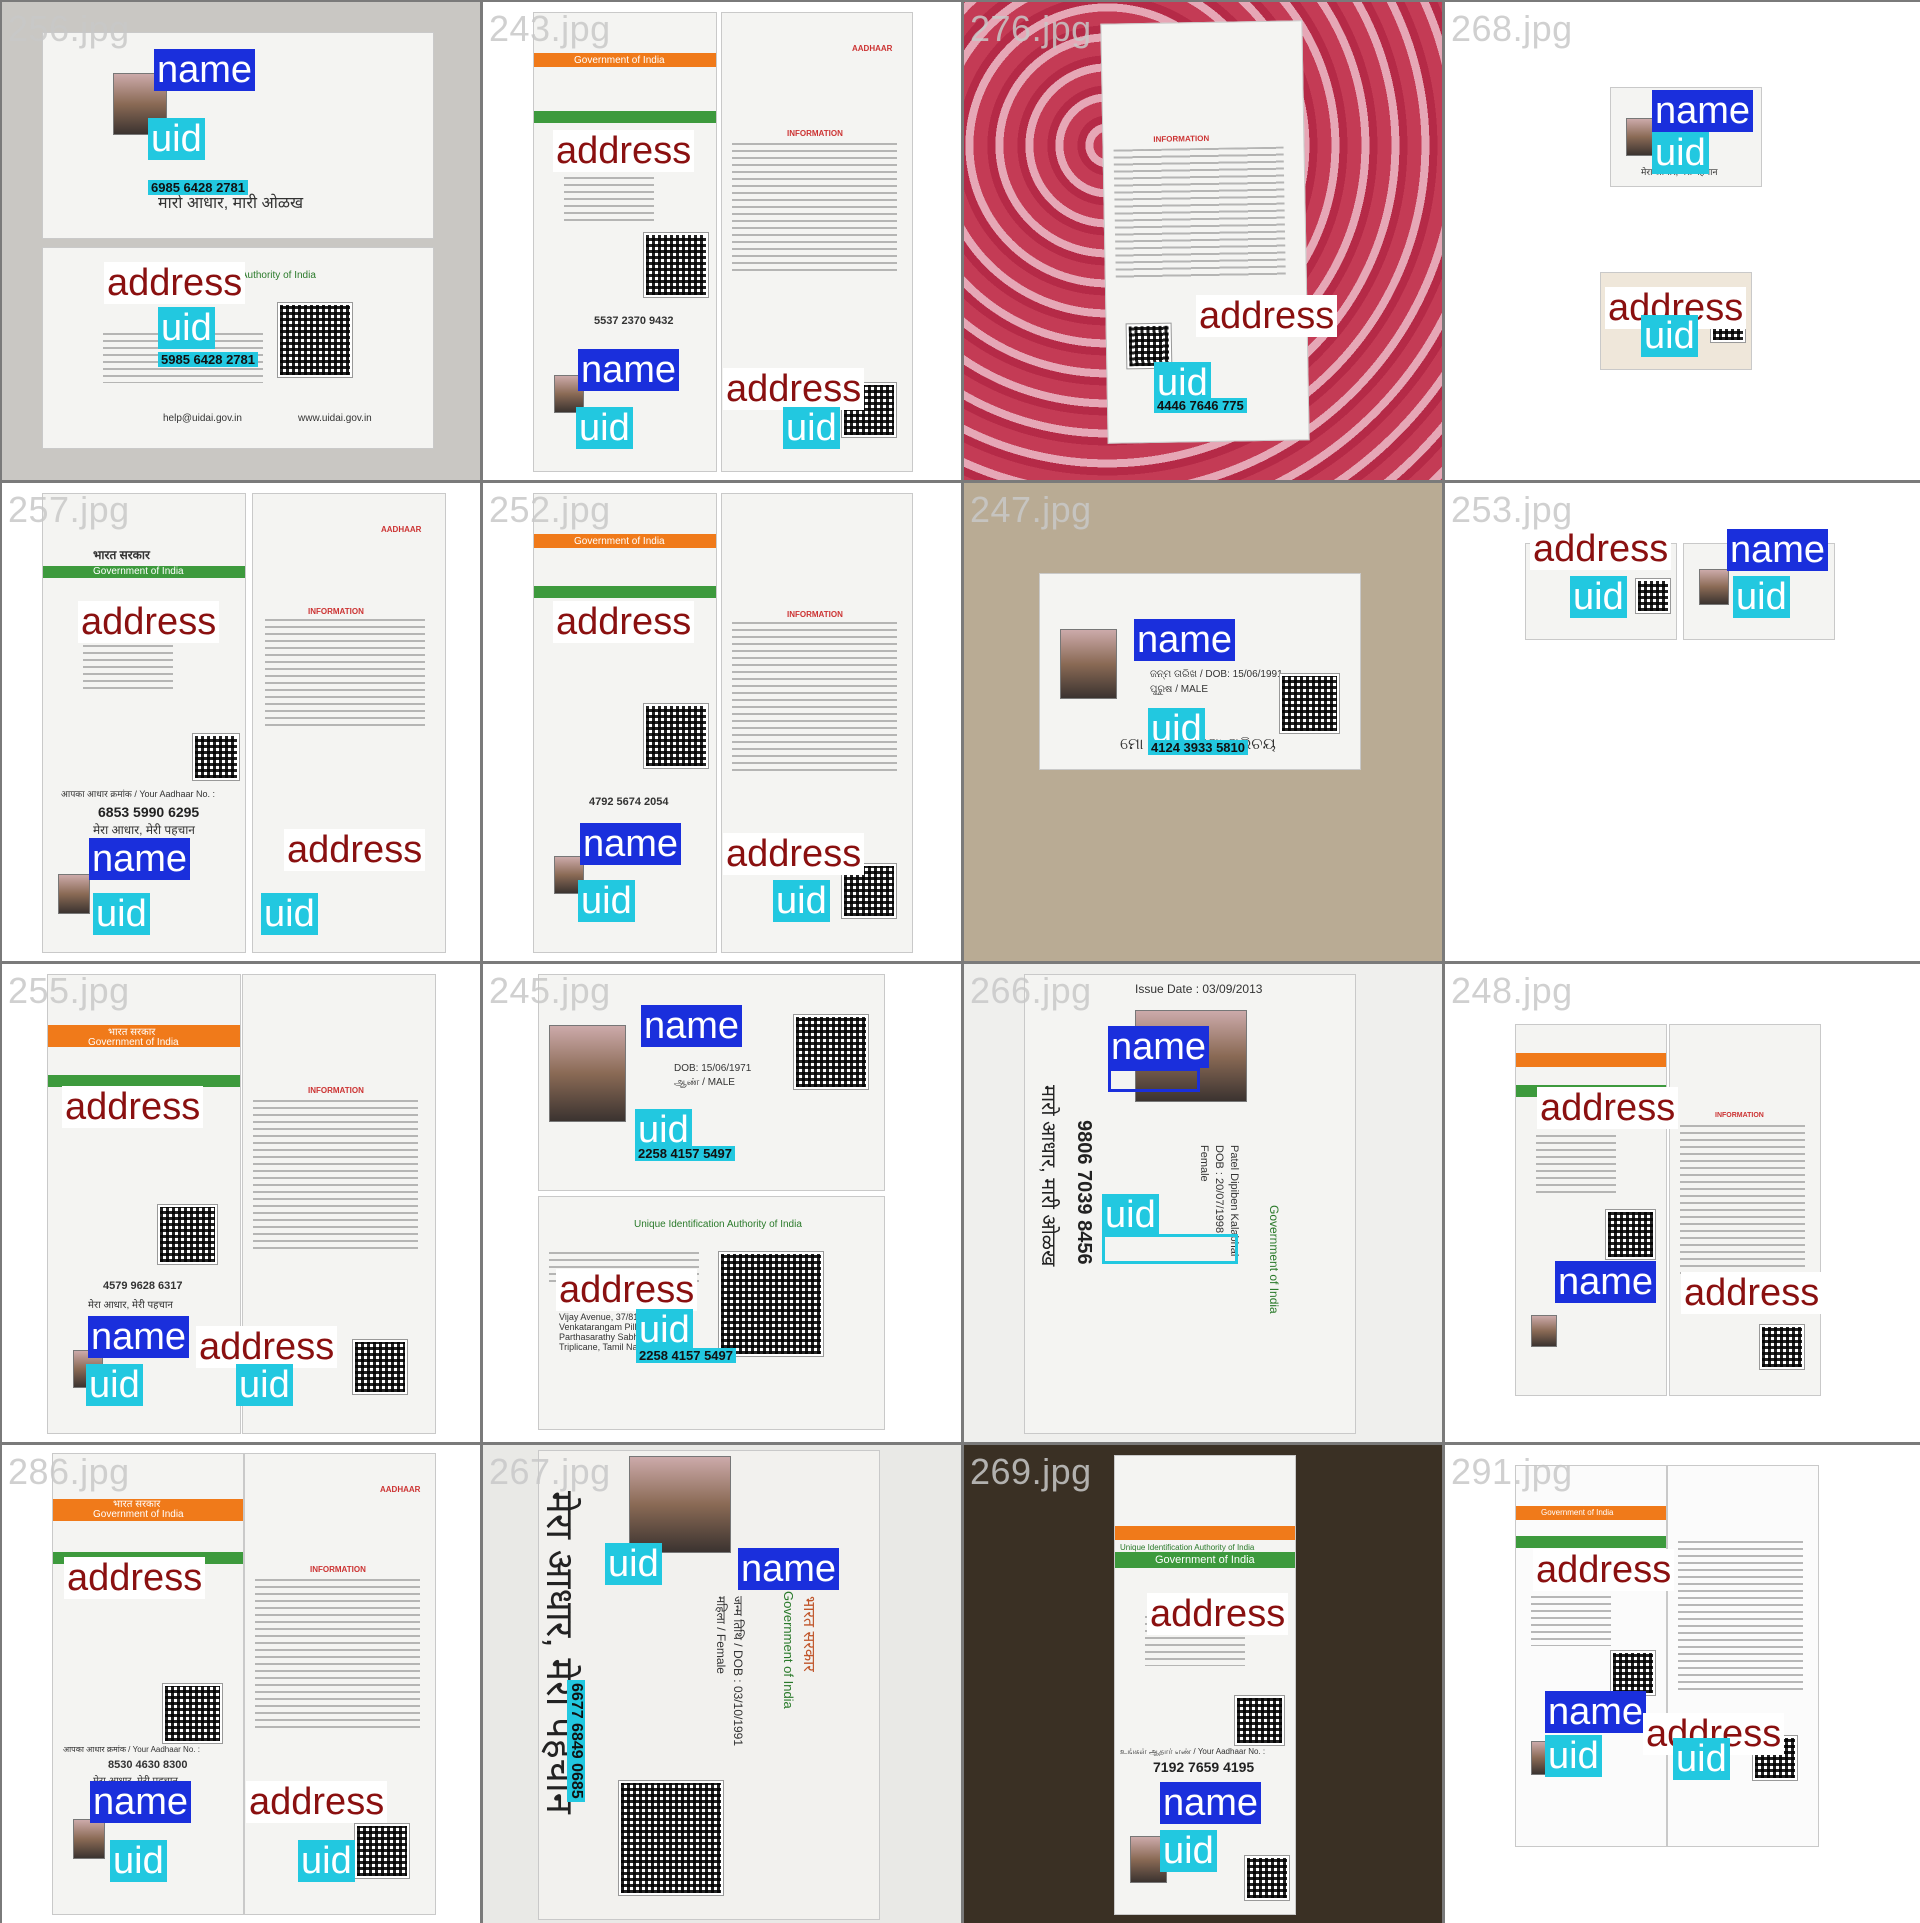  Describe the element at coordinates (1591, 1210) in the screenshot. I see `aadhaar-letter-left` at that location.